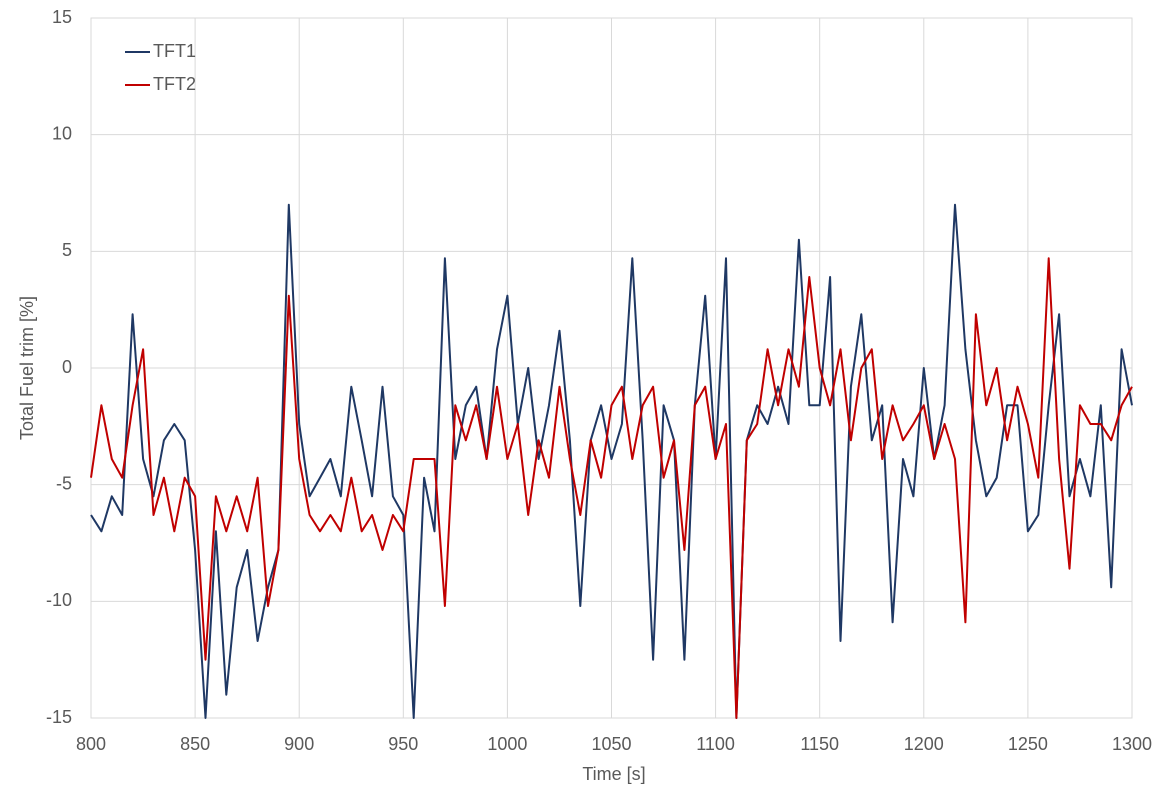 The image size is (1166, 799). I want to click on x-axis-title: Time [s], so click(613, 774).